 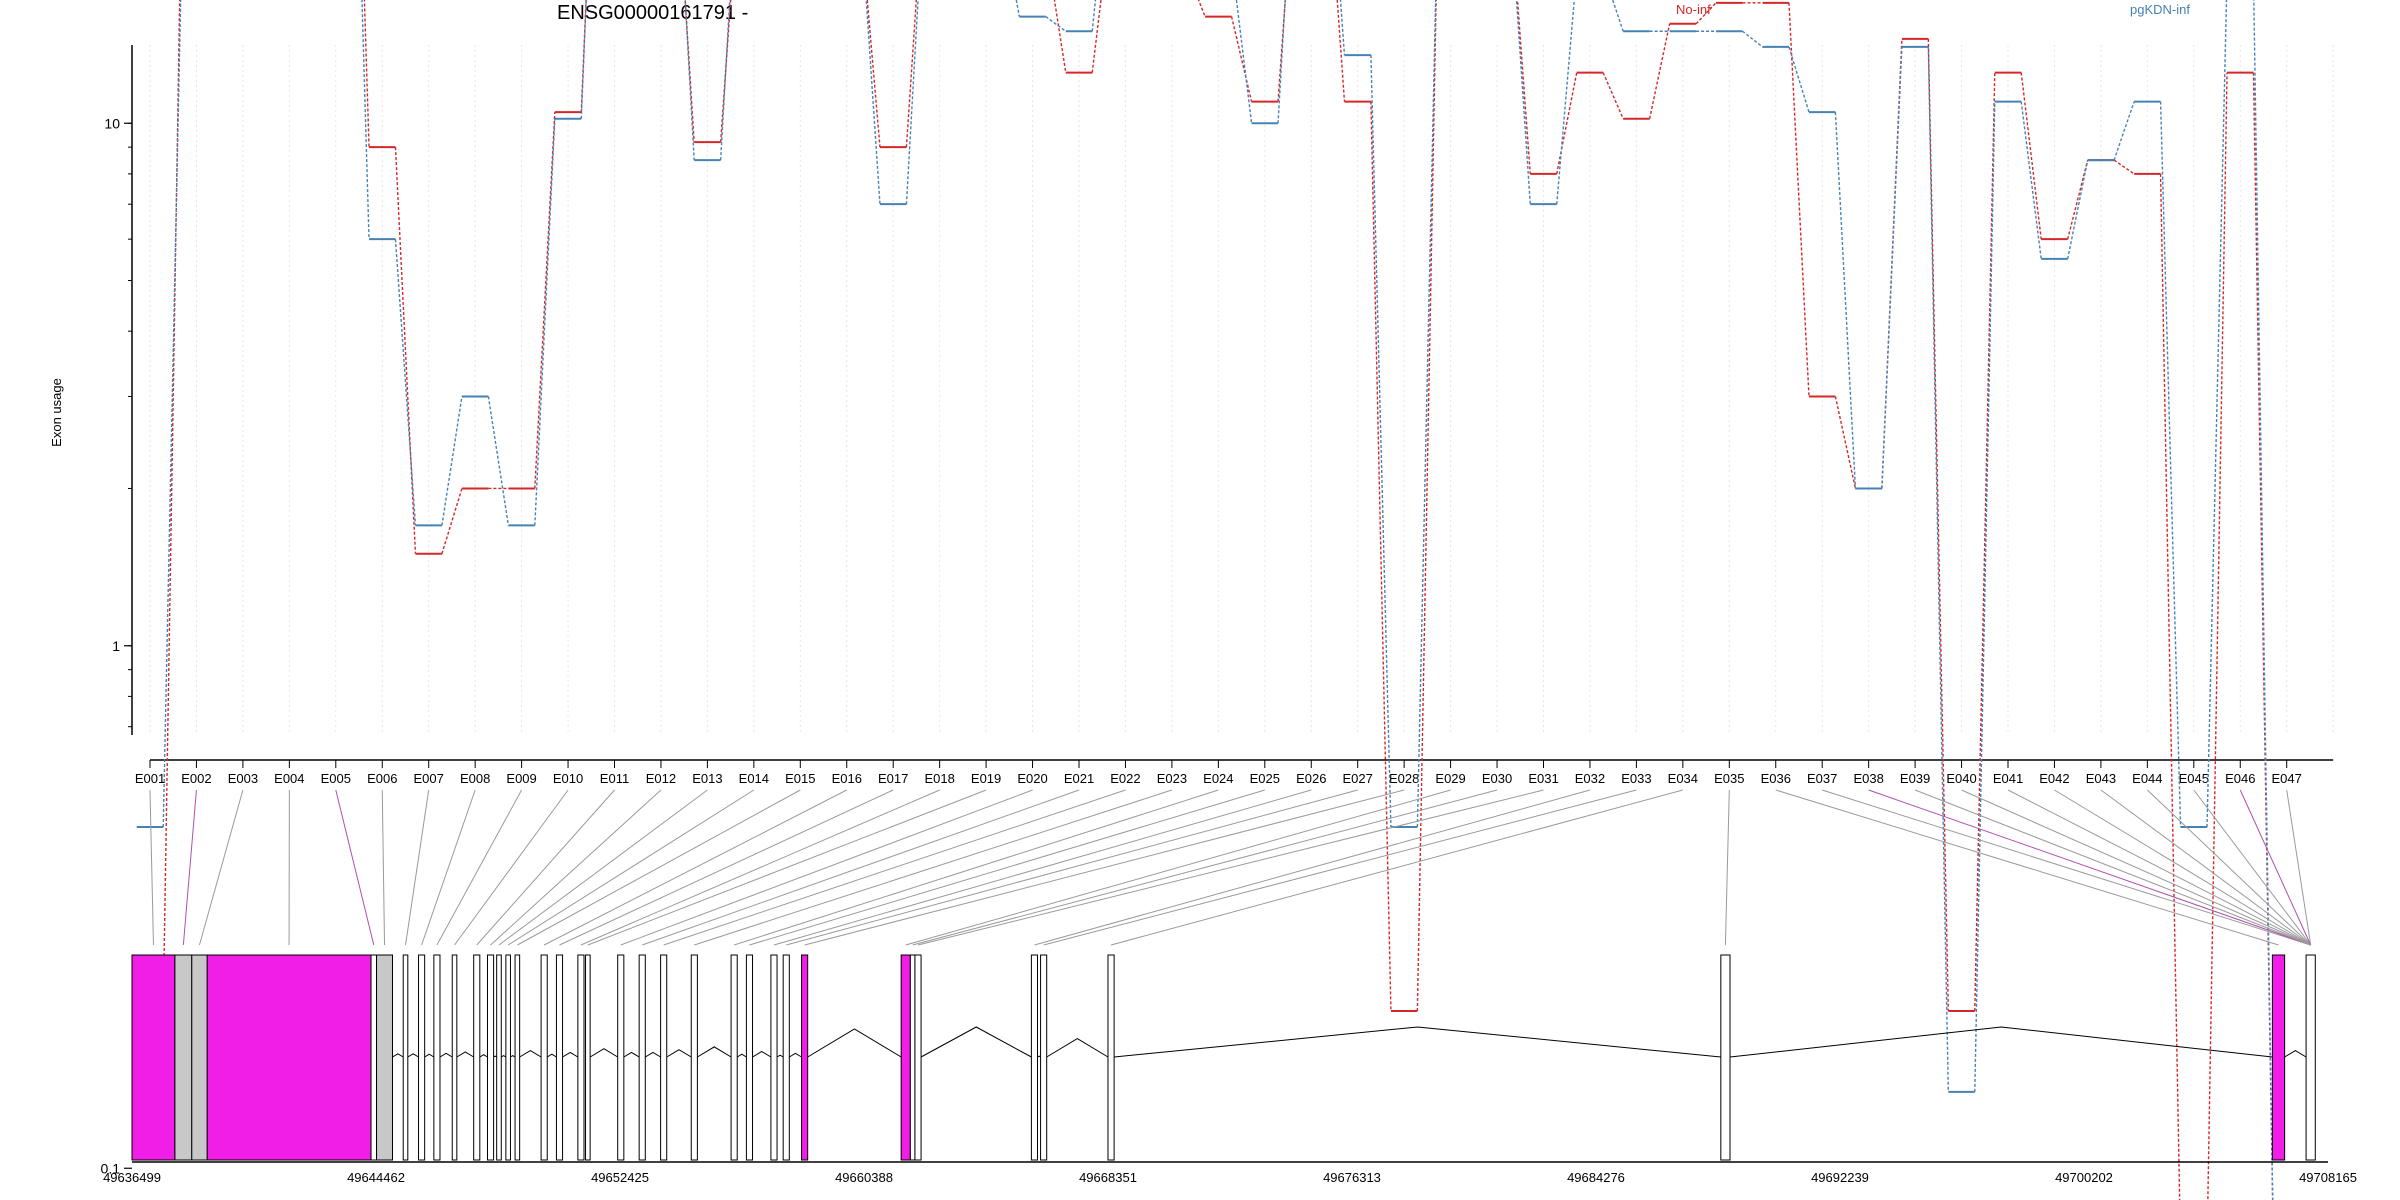 I want to click on gene-axis-label: 49652425, so click(x=620, y=1177).